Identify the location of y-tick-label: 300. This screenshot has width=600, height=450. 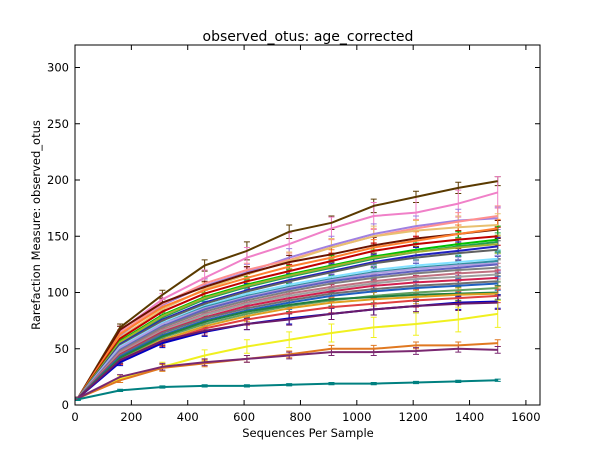
(58, 68).